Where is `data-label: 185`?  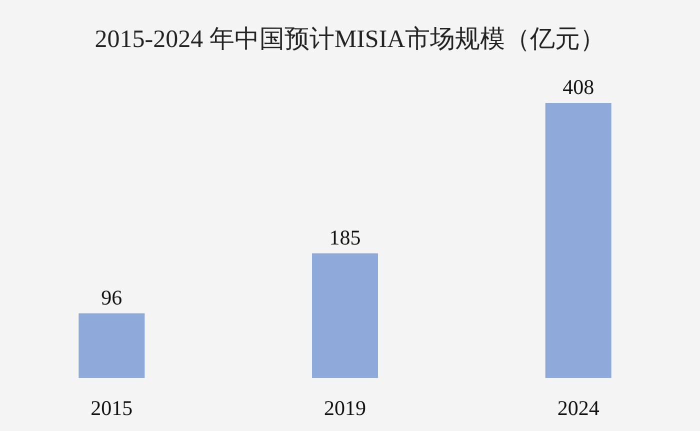 data-label: 185 is located at coordinates (345, 237).